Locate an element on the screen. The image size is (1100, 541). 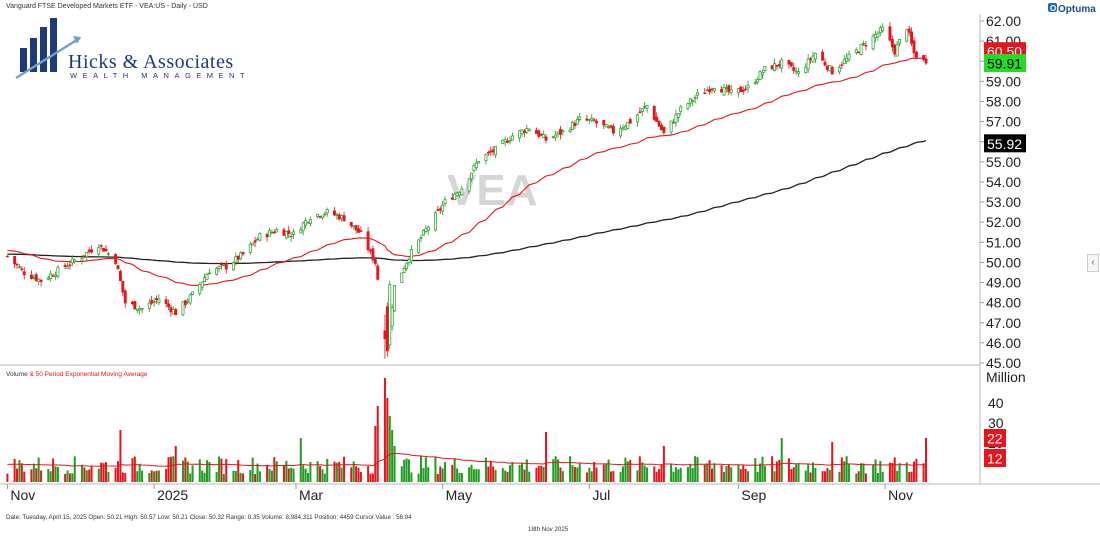
svg-text: Hicks & Associates is located at coordinates (151, 62).